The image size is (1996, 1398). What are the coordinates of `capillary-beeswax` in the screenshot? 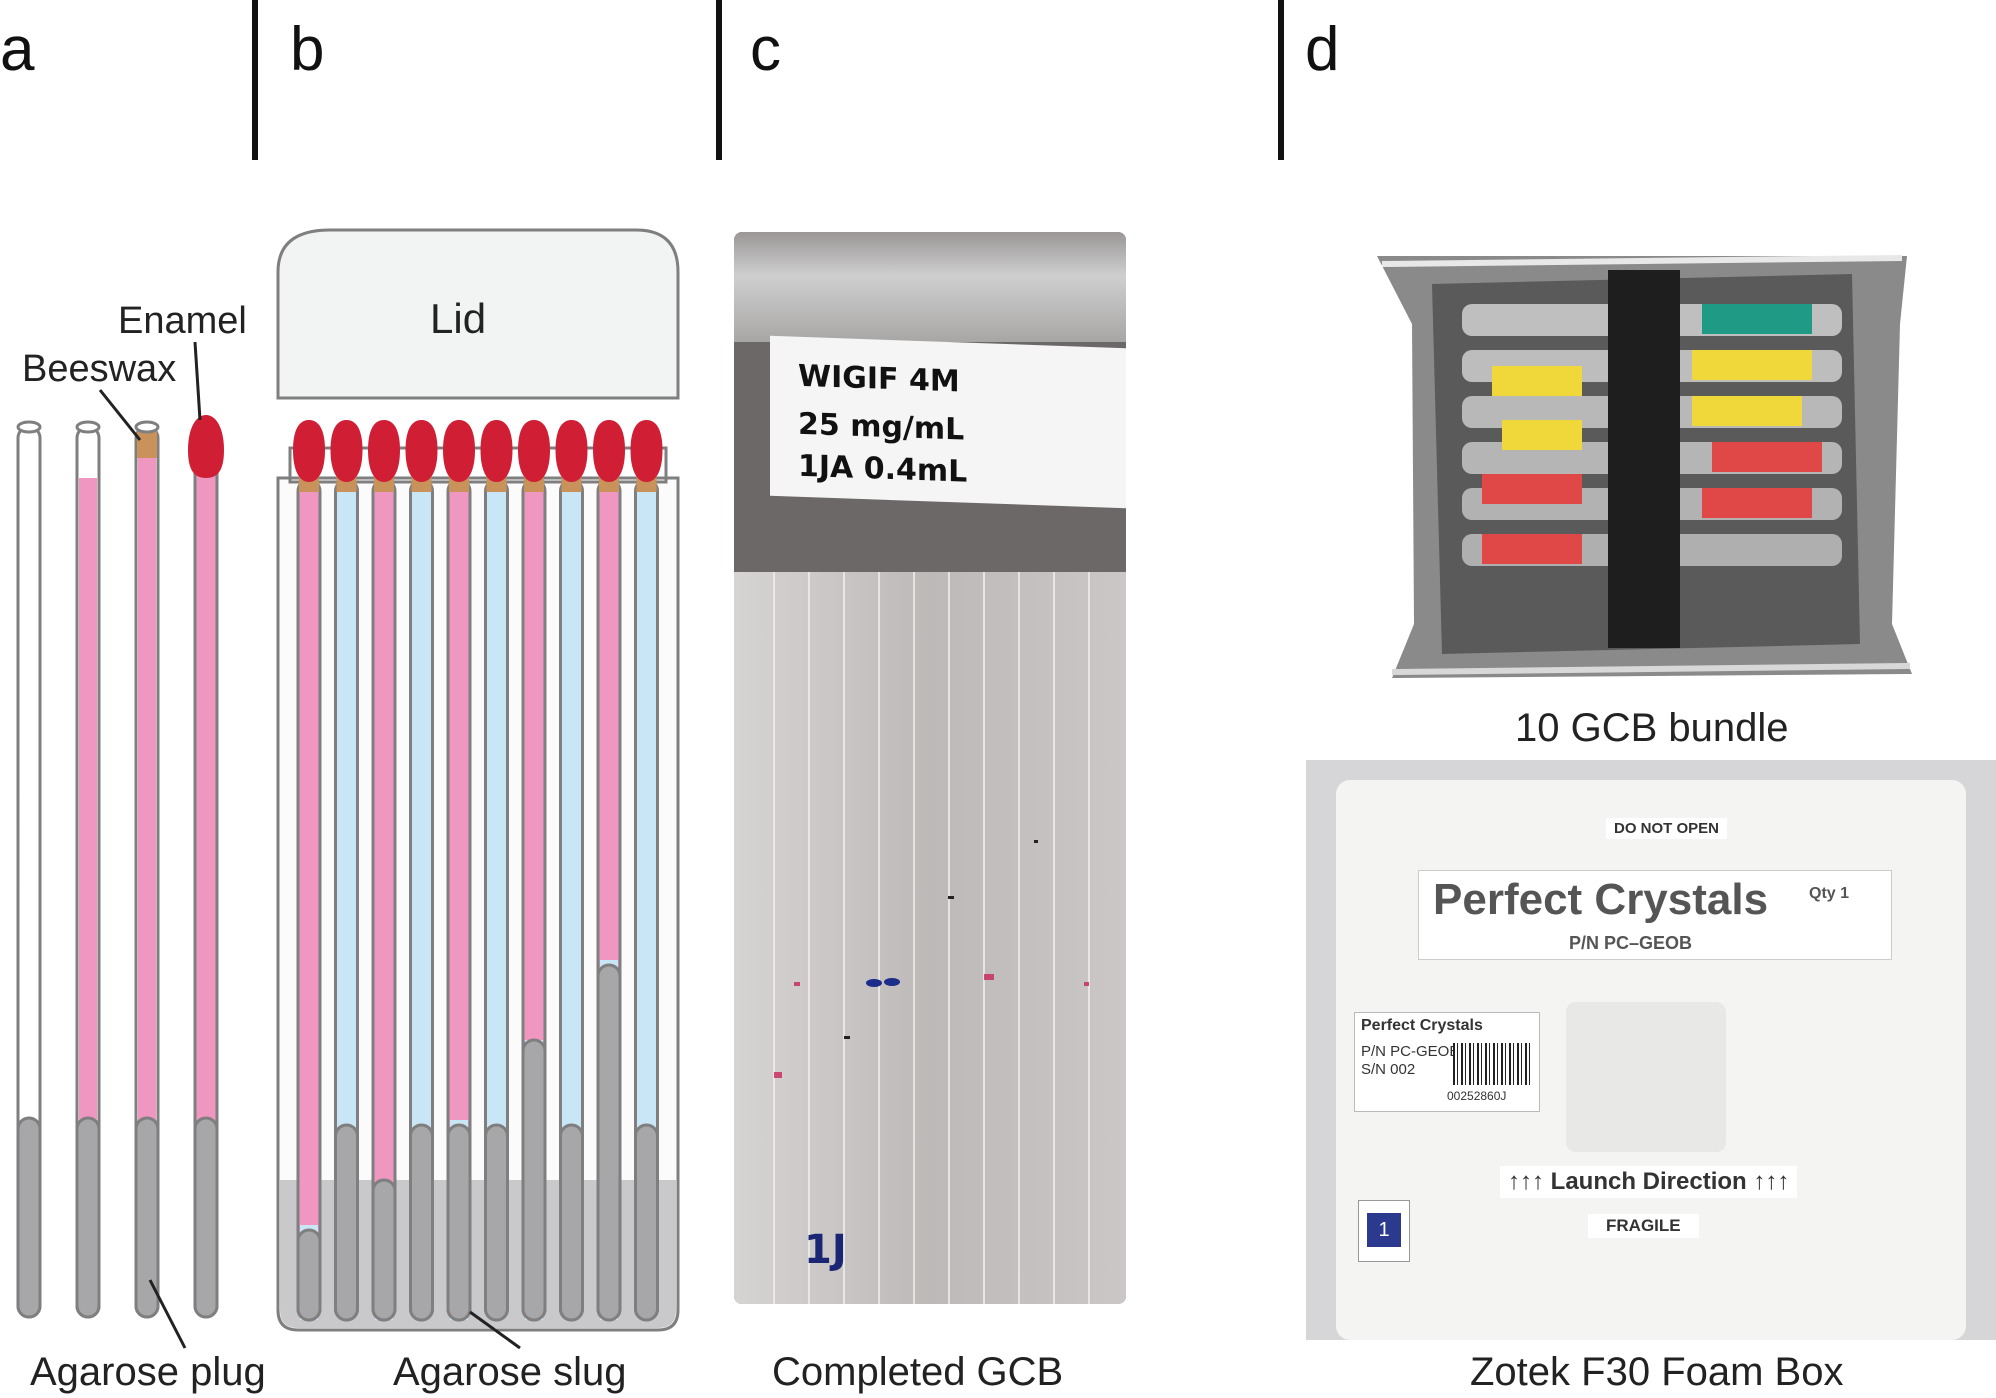 It's located at (147, 869).